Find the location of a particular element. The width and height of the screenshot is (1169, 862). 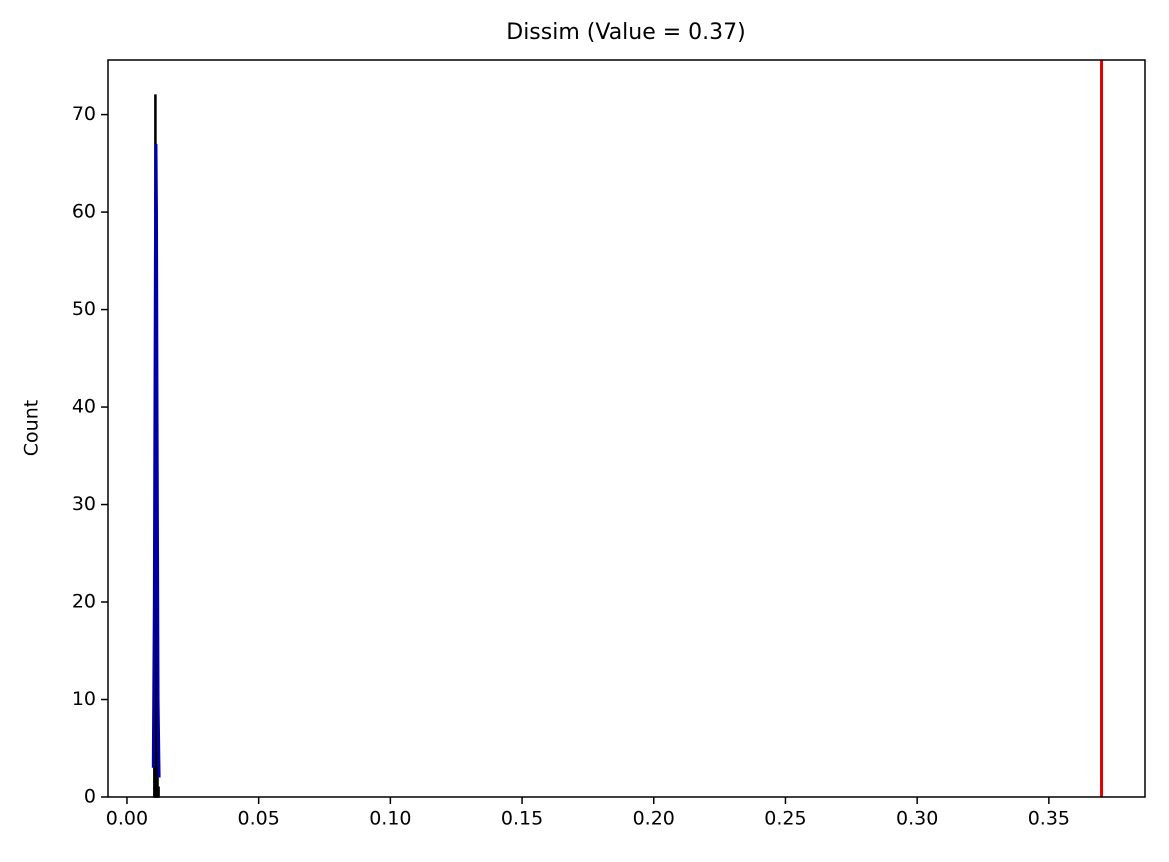

x-tick-label: 0.35 is located at coordinates (1049, 819).